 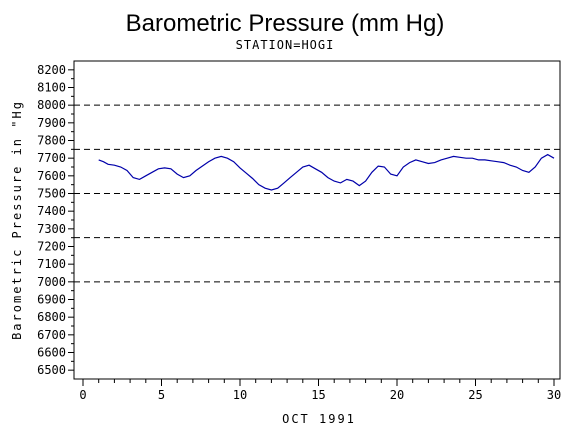 I want to click on y-tick-label: 7200, so click(x=51, y=247).